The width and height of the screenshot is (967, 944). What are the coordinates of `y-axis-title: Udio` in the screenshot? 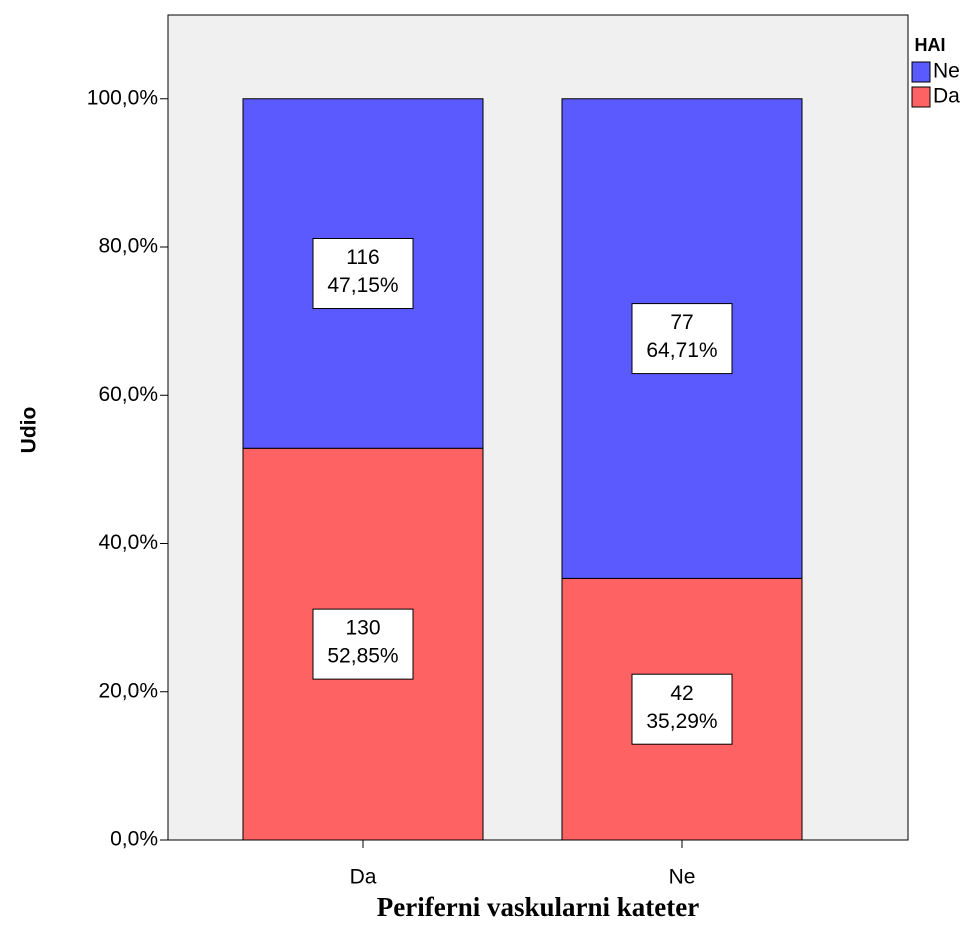 It's located at (29, 430).